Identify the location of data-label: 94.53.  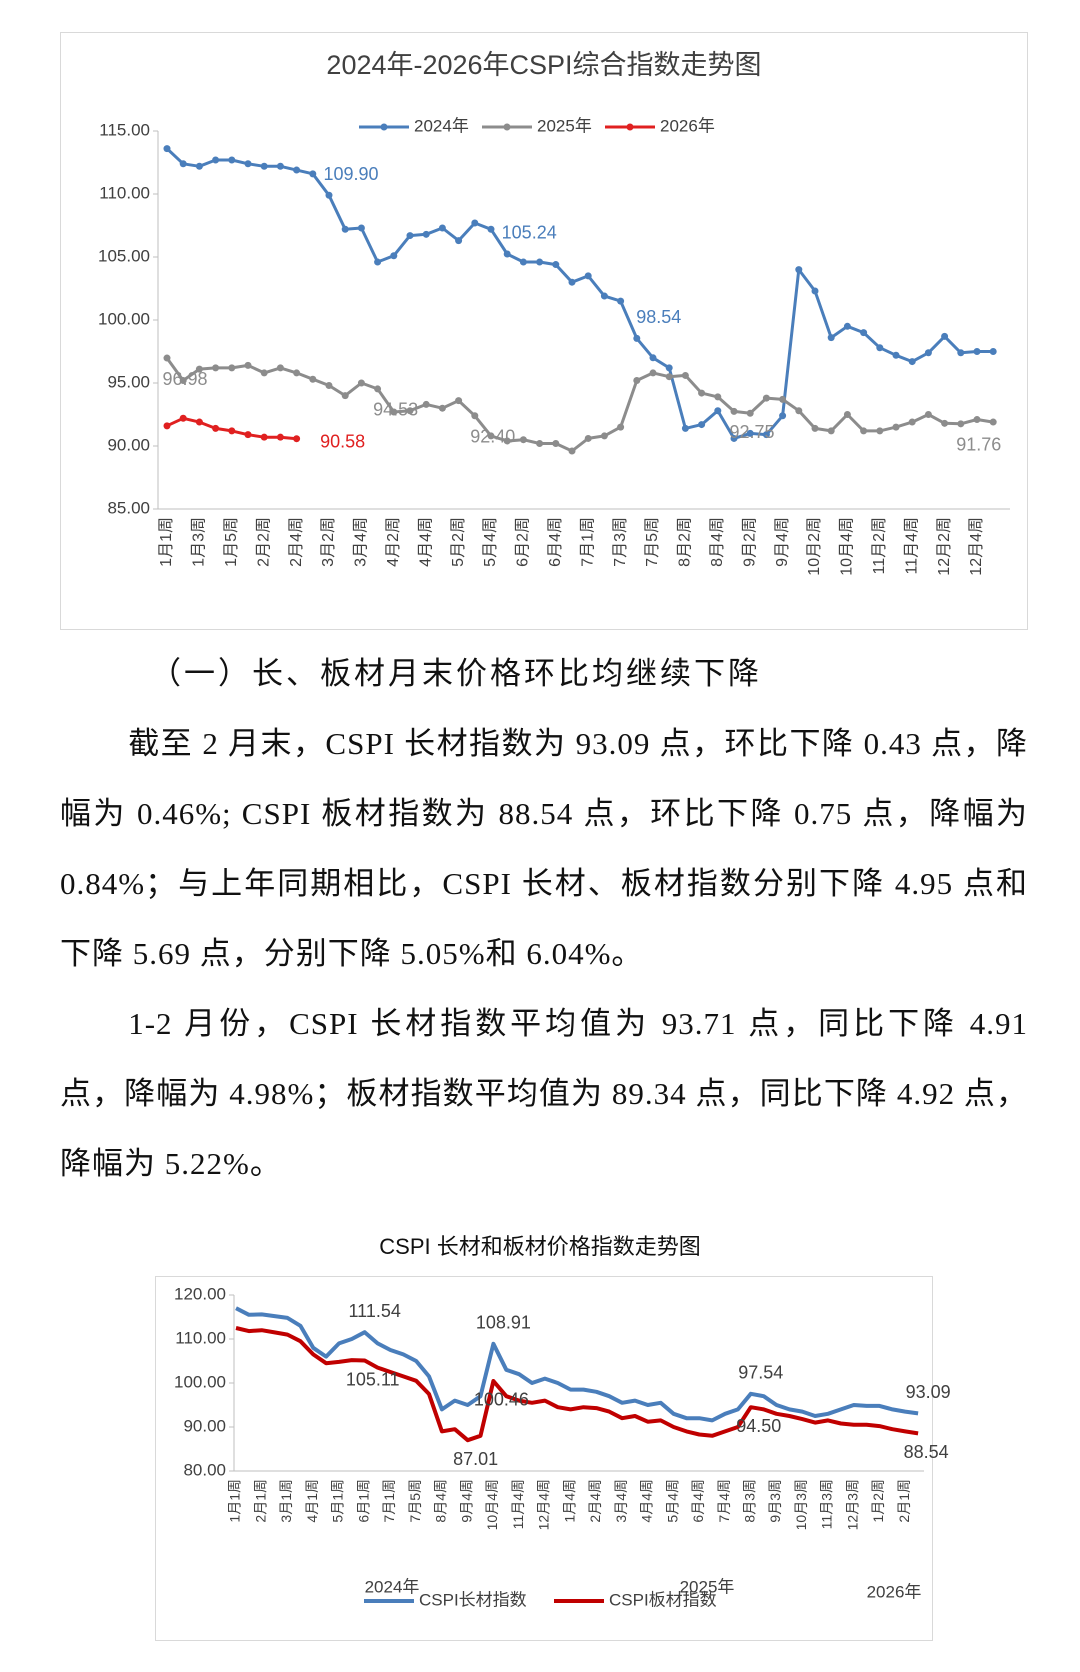
(395, 410).